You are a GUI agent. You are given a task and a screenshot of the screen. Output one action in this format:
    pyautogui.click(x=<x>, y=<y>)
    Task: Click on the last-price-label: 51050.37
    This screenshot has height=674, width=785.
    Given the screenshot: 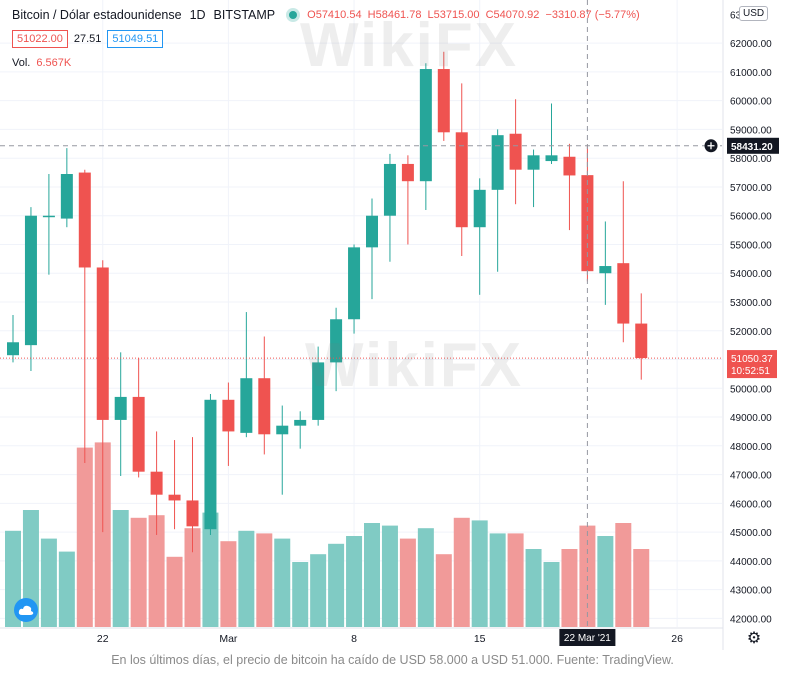 What is the action you would take?
    pyautogui.click(x=752, y=359)
    